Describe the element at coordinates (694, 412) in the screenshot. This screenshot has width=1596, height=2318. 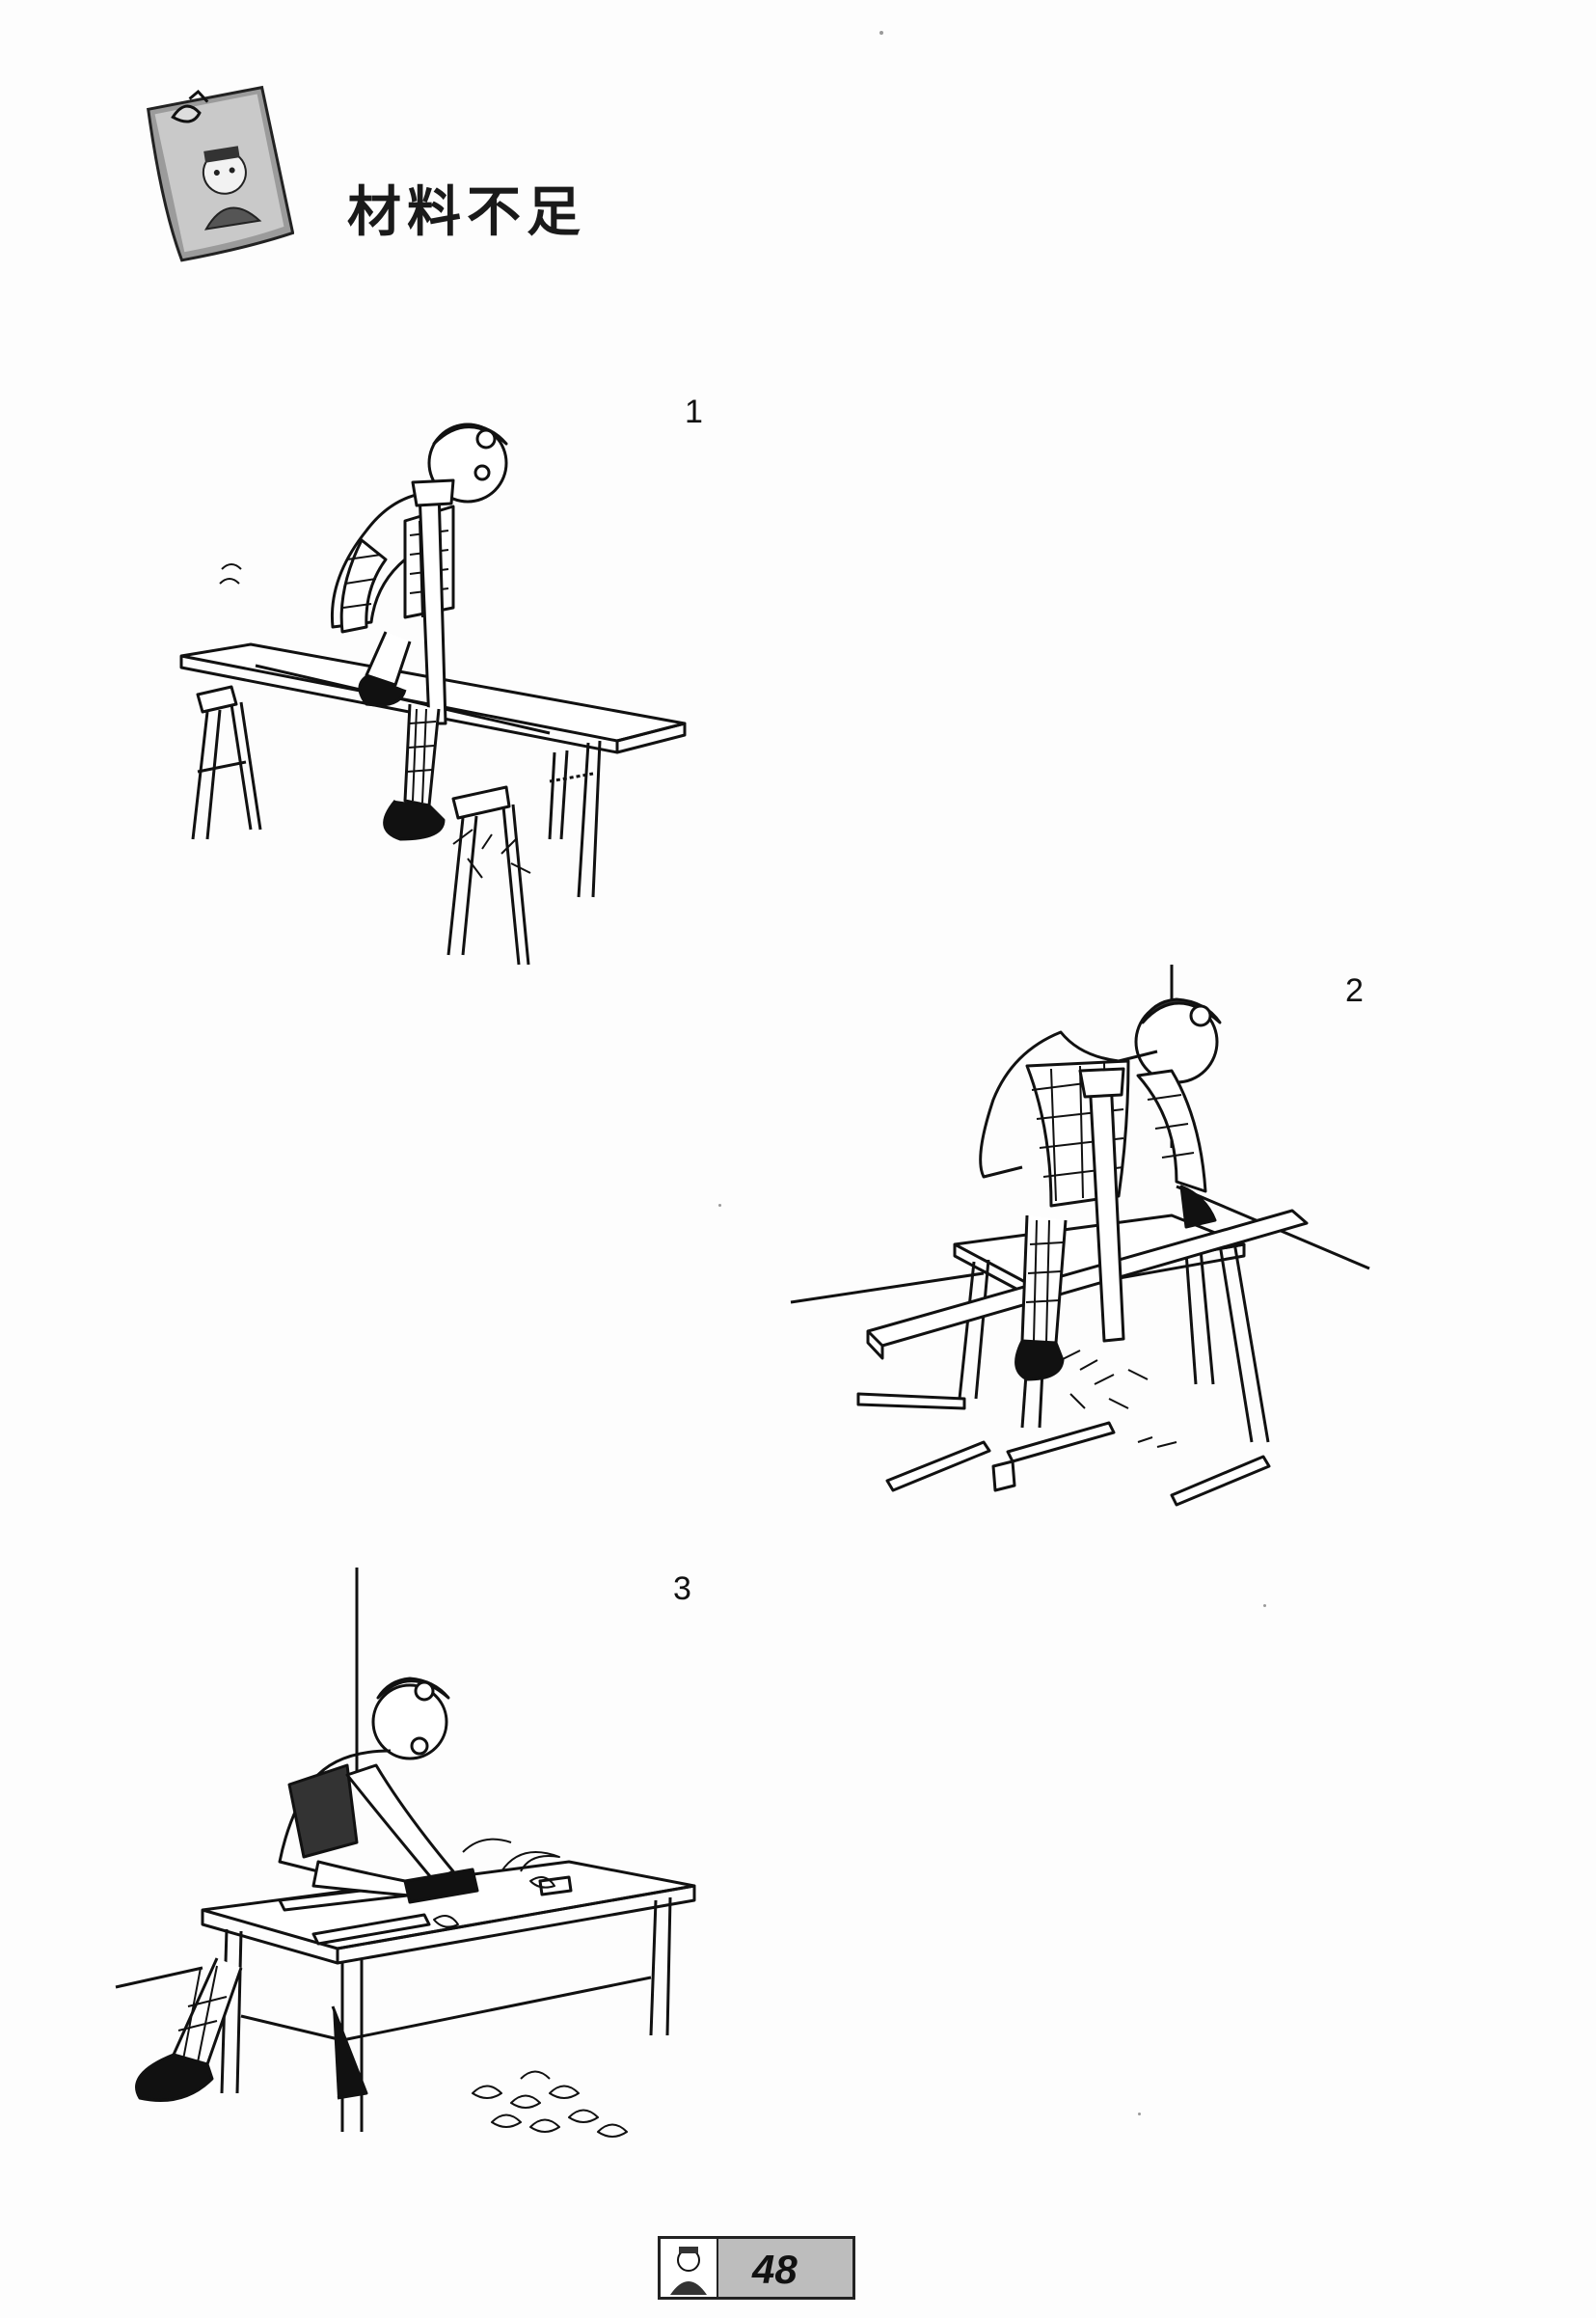
I see `panel-number: 1` at that location.